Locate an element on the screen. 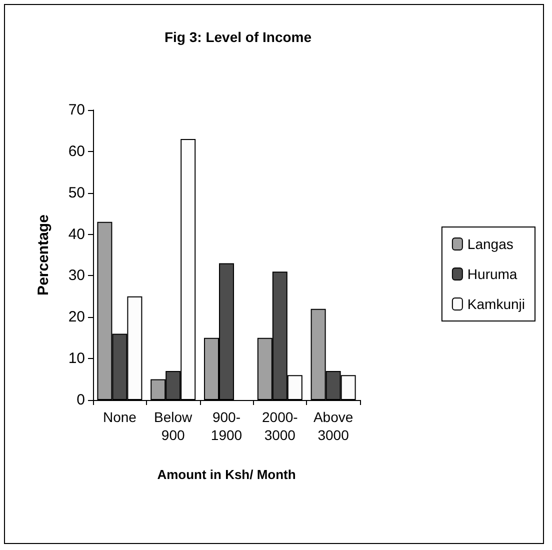 The image size is (552, 550). y-tick-label: 30 is located at coordinates (76, 275).